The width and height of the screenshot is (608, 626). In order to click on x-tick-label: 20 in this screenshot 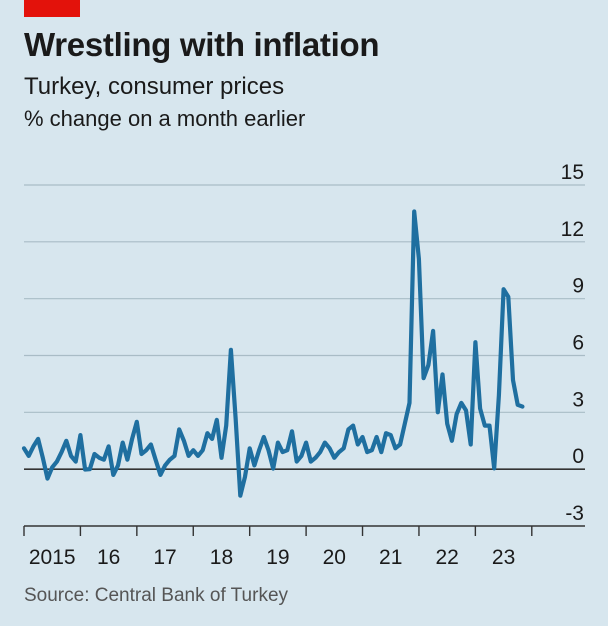, I will do `click(334, 557)`.